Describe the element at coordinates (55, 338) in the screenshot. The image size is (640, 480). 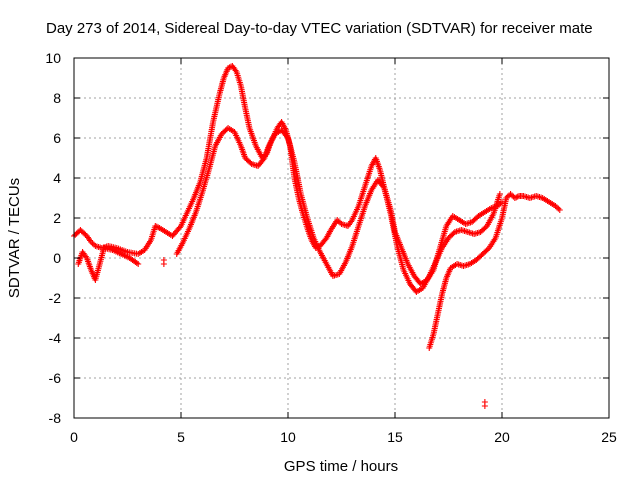
I see `y-tick-label: -4` at that location.